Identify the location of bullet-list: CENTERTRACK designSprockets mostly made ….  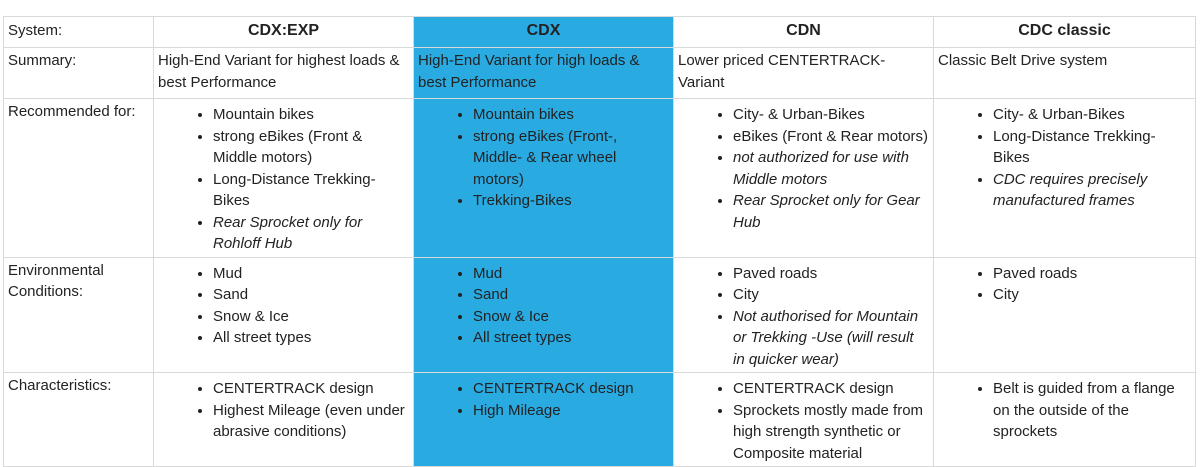
(803, 421).